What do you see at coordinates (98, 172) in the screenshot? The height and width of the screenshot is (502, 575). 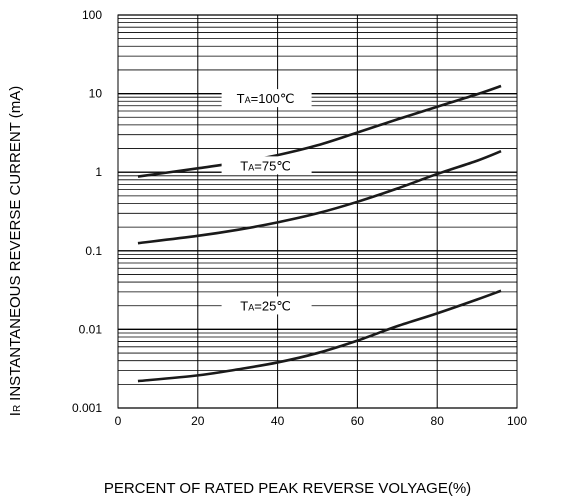 I see `y-tick-label: 1` at bounding box center [98, 172].